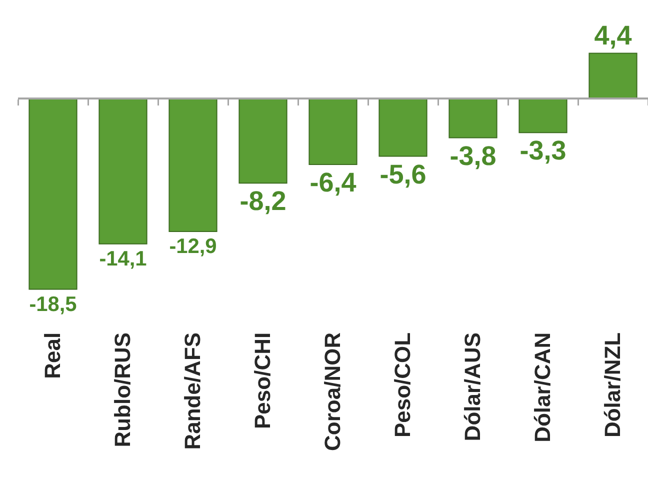 The height and width of the screenshot is (477, 648). I want to click on x-tick-label: Dólar/NZL, so click(613, 385).